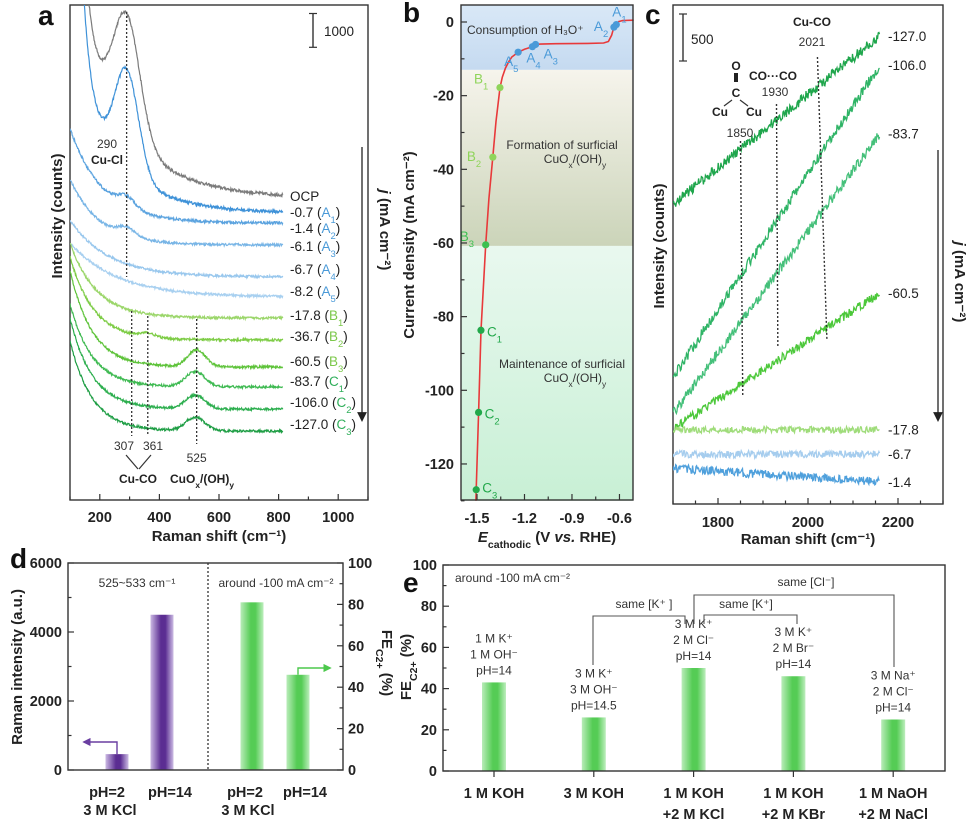  I want to click on data-point-a5, so click(518, 52).